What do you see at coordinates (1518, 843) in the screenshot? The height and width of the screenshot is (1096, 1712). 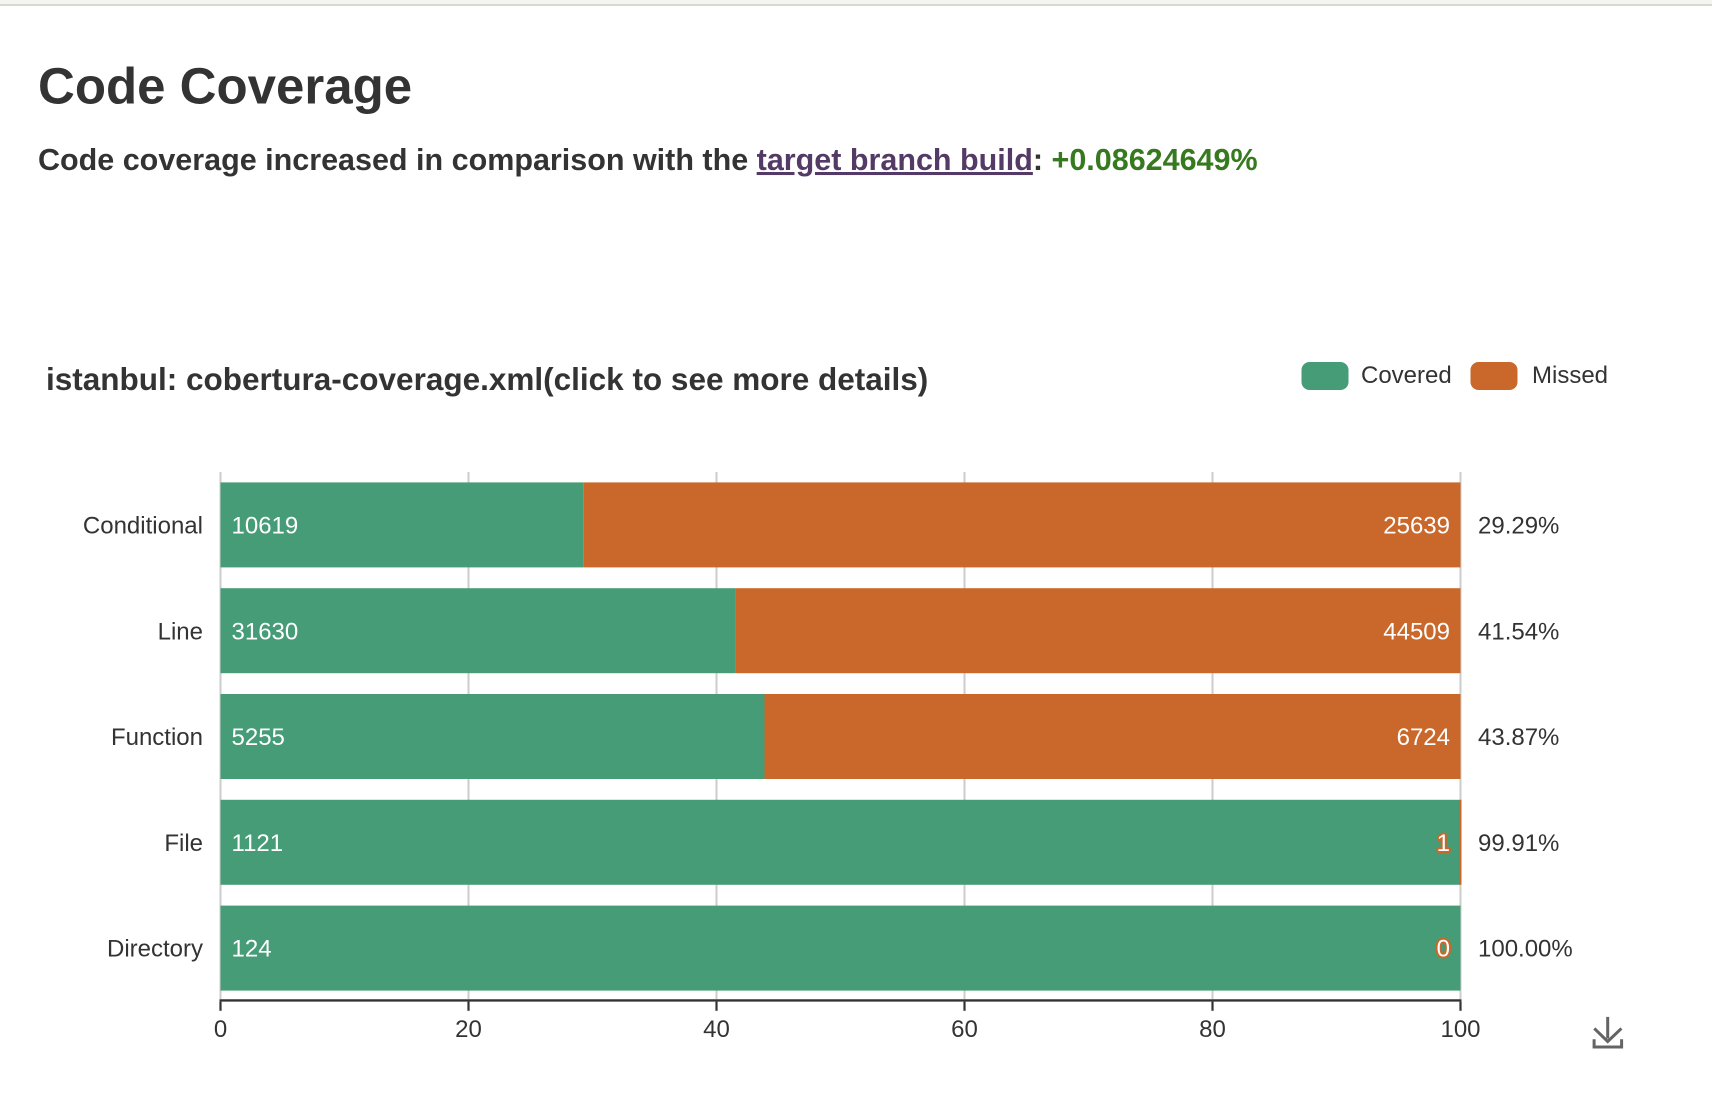 I see `svg-text: 99.91%` at bounding box center [1518, 843].